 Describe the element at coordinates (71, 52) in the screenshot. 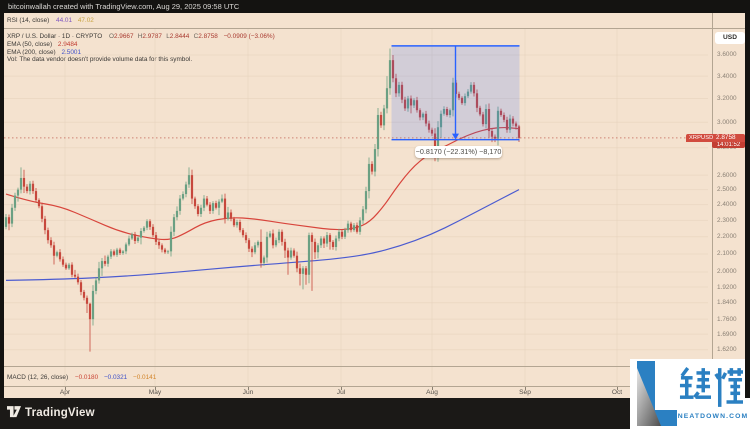

I see `ema200-value: 2.5001` at that location.